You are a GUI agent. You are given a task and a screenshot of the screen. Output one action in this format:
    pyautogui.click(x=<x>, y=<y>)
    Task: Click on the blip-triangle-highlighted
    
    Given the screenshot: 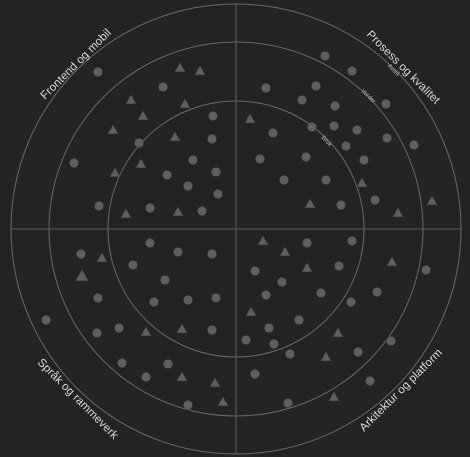 What is the action you would take?
    pyautogui.click(x=82, y=275)
    